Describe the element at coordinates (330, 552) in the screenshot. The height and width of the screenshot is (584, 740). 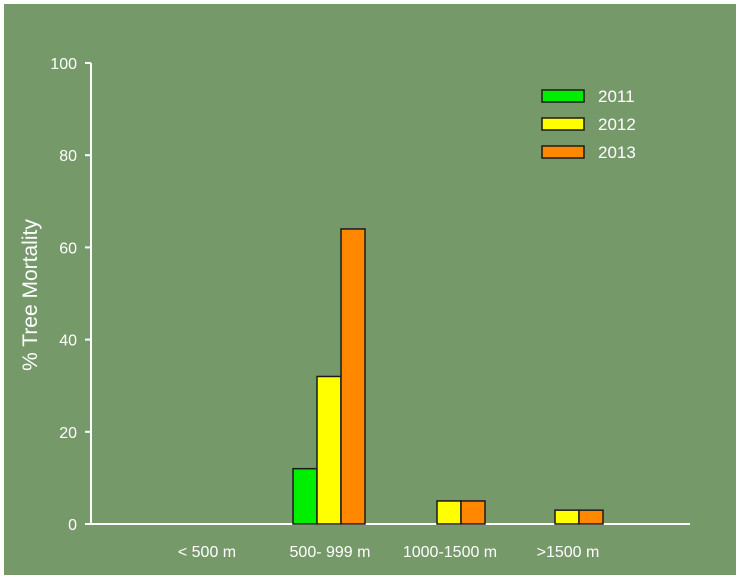
I see `x-tick-label: 500- 999 m` at that location.